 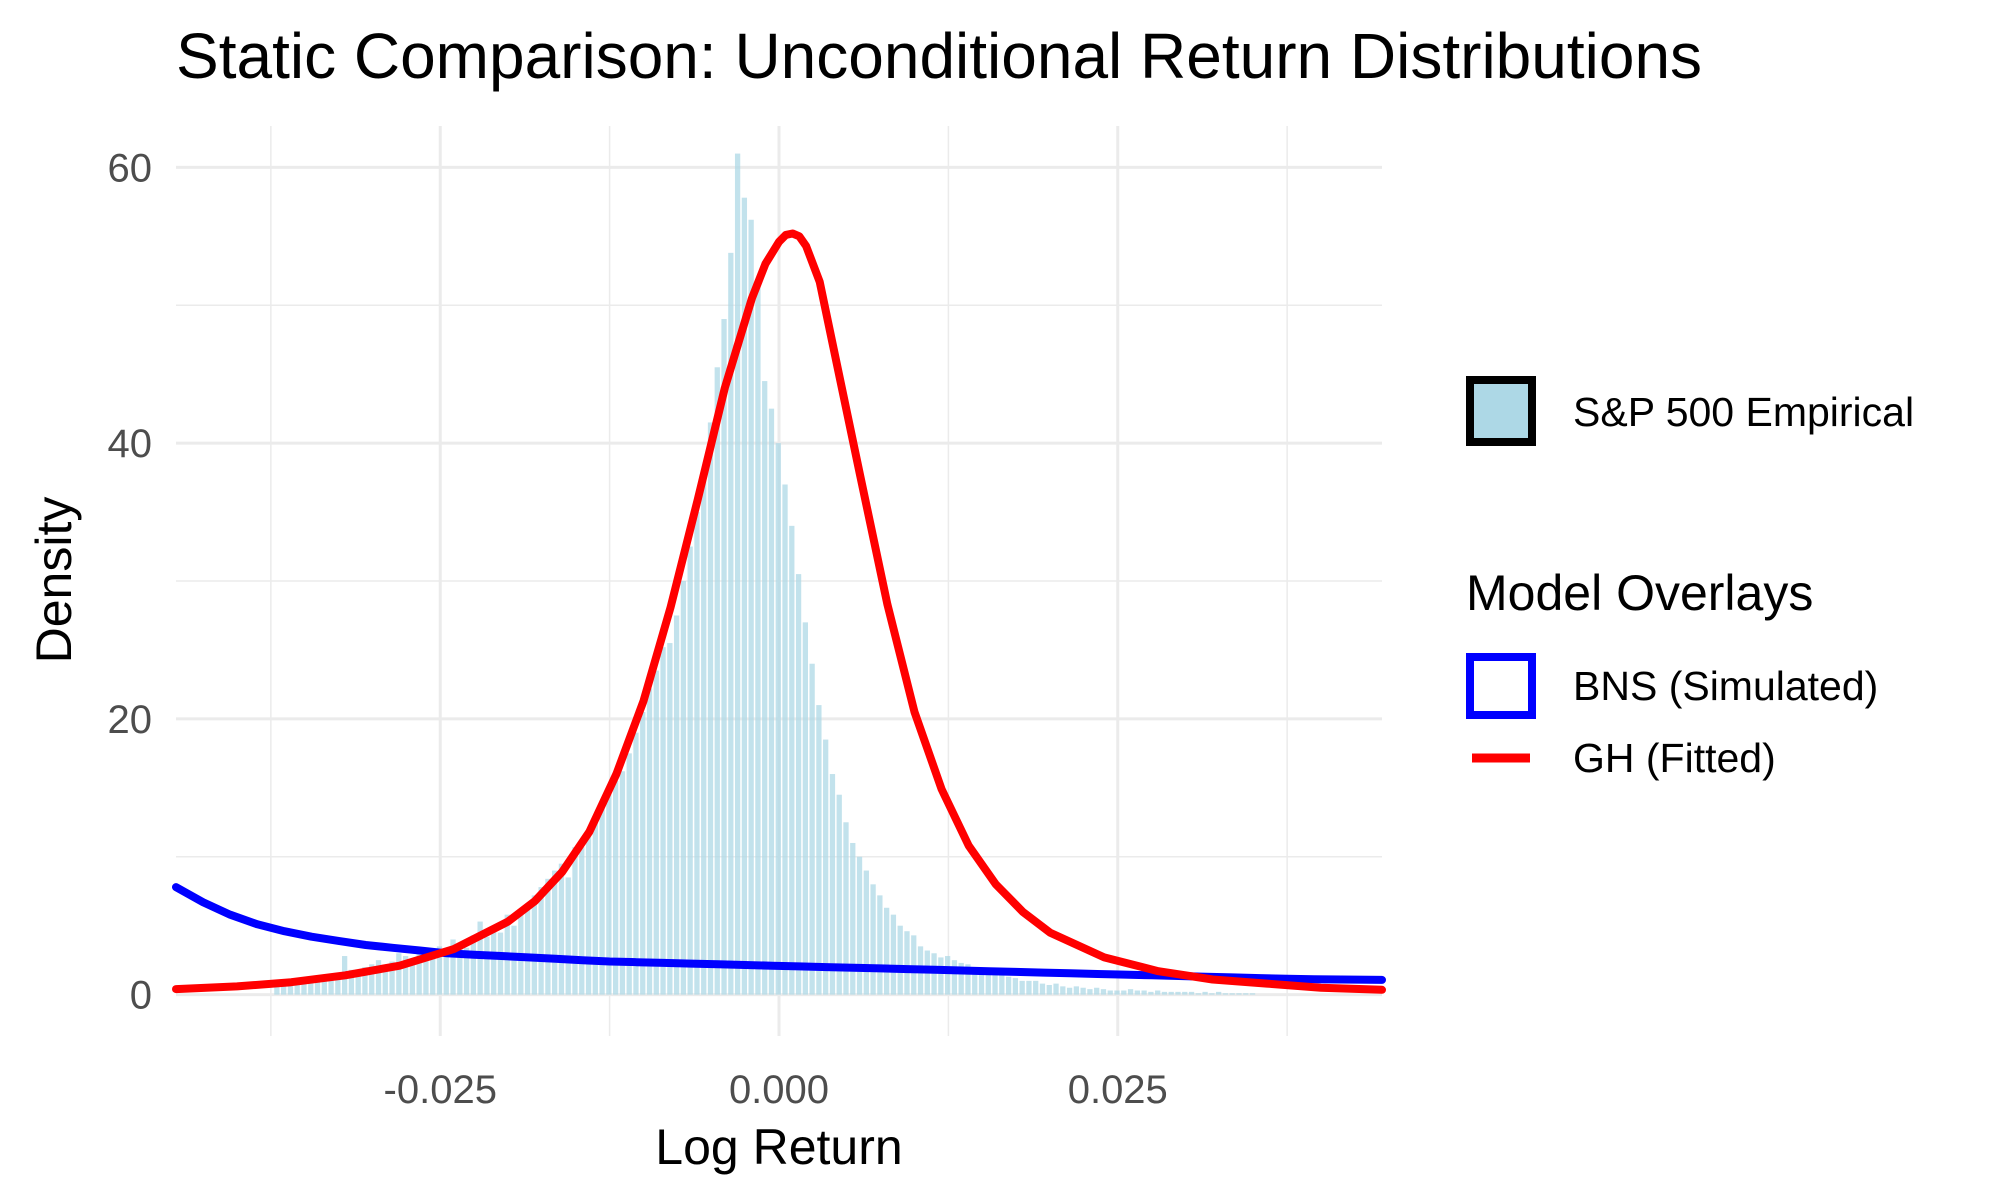 What do you see at coordinates (778, 1147) in the screenshot?
I see `x-axis-title: Log Return` at bounding box center [778, 1147].